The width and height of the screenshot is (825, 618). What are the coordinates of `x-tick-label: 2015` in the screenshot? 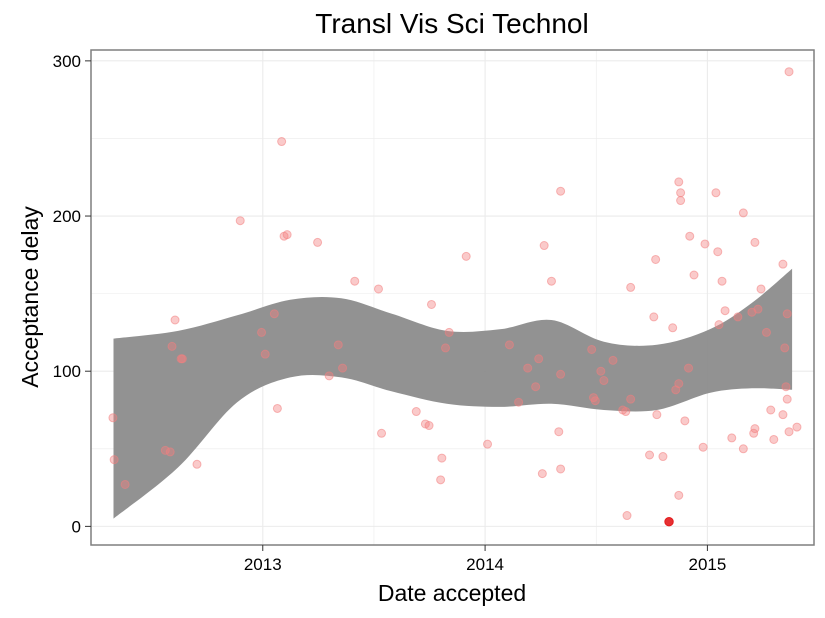 It's located at (707, 564).